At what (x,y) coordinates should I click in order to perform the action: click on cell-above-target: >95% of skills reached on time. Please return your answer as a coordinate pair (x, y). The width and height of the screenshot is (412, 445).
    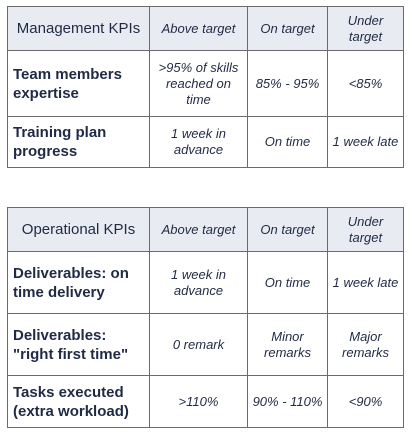
    Looking at the image, I should click on (198, 83).